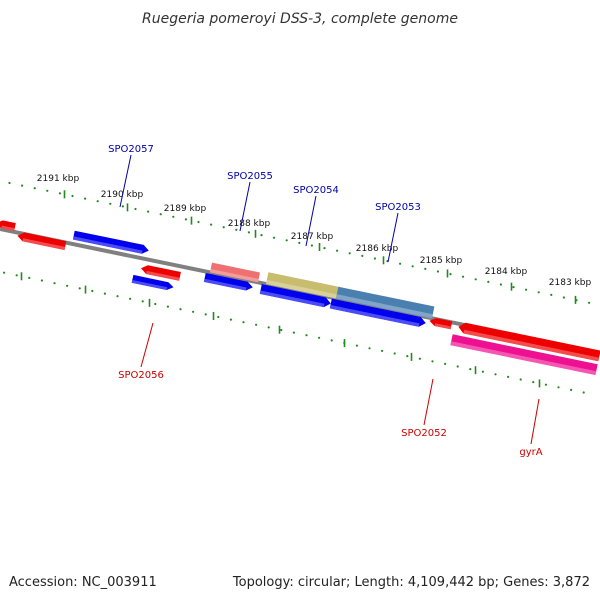  Describe the element at coordinates (300, 19) in the screenshot. I see `map-title: Ruegeria pomeroyi DSS-3, complete genome` at that location.